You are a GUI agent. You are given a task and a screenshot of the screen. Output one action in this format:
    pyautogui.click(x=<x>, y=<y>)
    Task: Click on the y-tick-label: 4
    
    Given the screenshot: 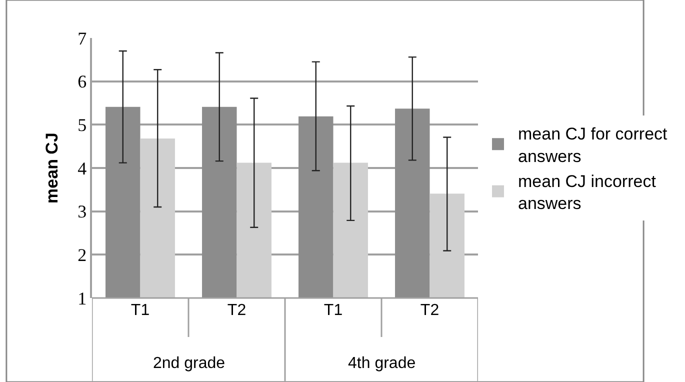 What is the action you would take?
    pyautogui.click(x=82, y=168)
    